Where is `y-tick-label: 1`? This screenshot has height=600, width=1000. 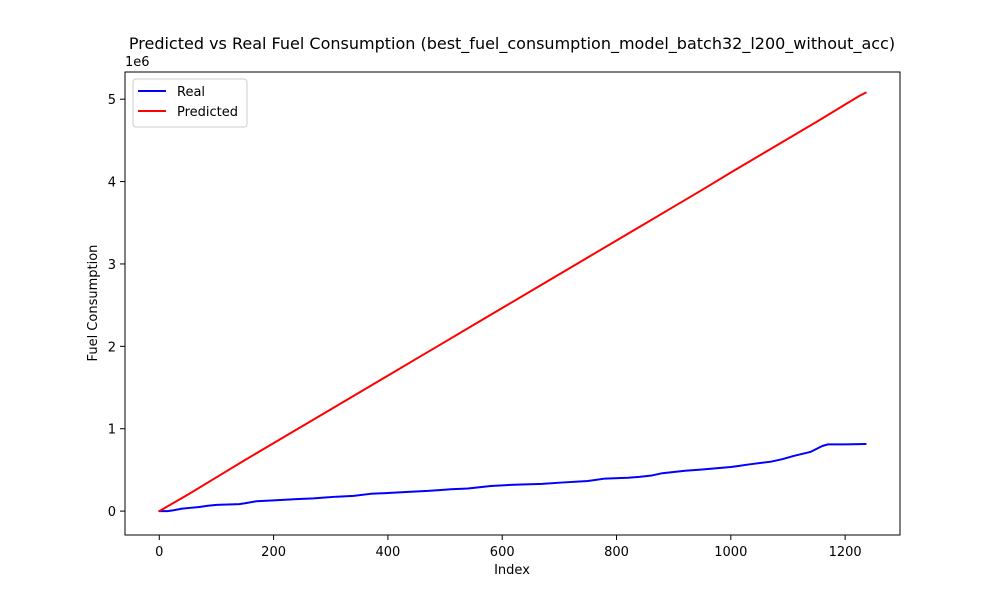 y-tick-label: 1 is located at coordinates (112, 430).